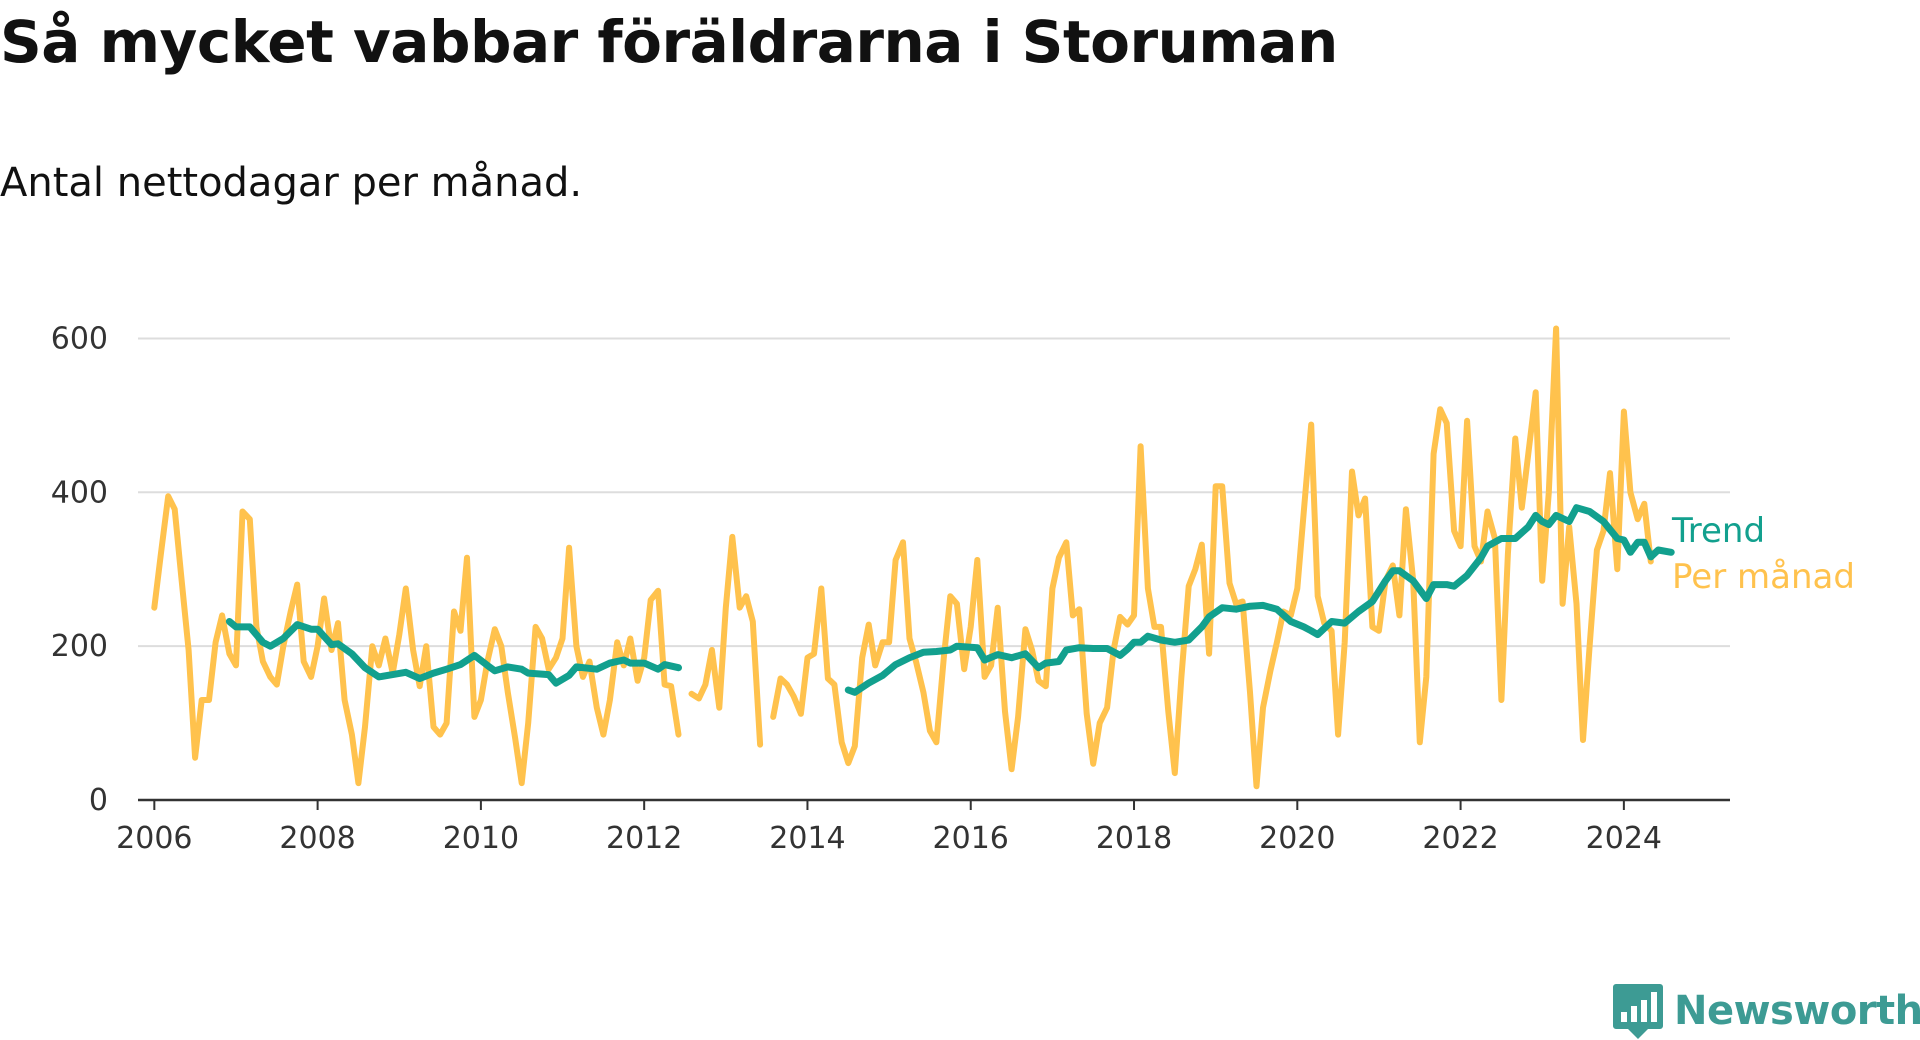  What do you see at coordinates (807, 838) in the screenshot?
I see `x-tick-label-2014: 2014` at bounding box center [807, 838].